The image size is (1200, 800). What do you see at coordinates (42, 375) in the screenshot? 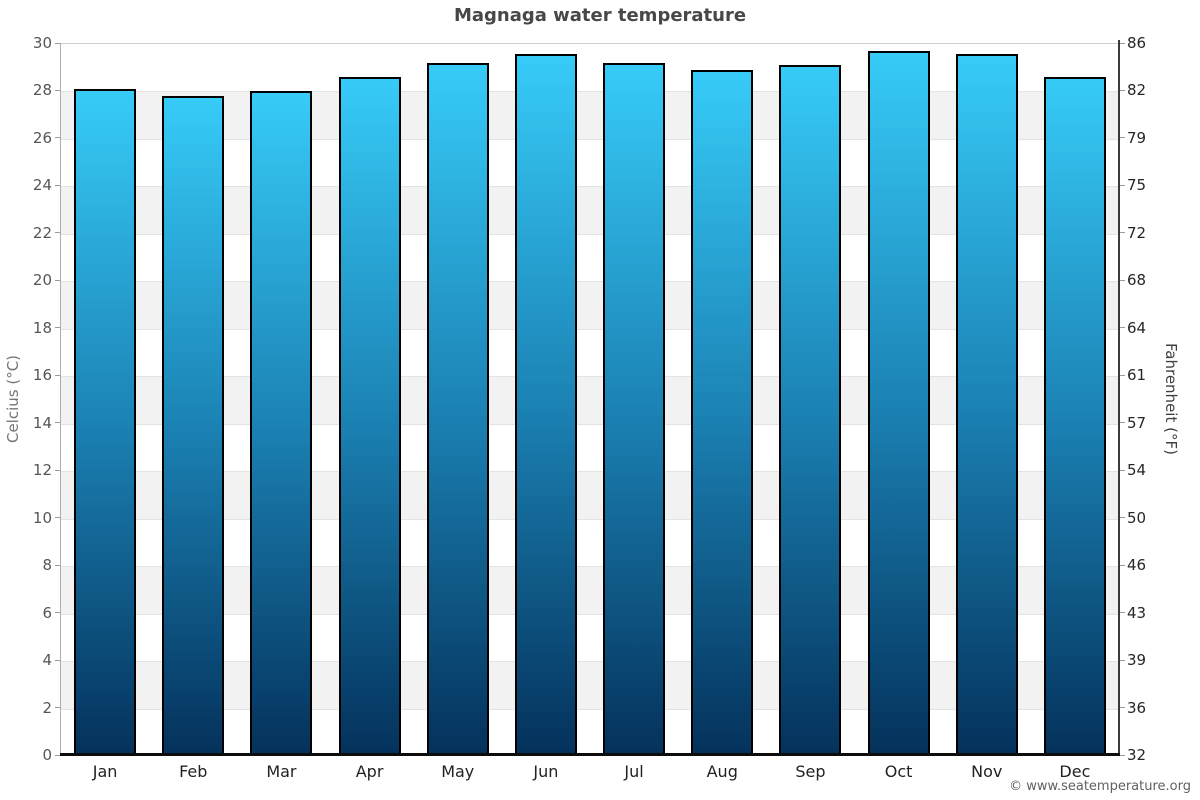
I see `left-axis-tick-label: 16` at bounding box center [42, 375].